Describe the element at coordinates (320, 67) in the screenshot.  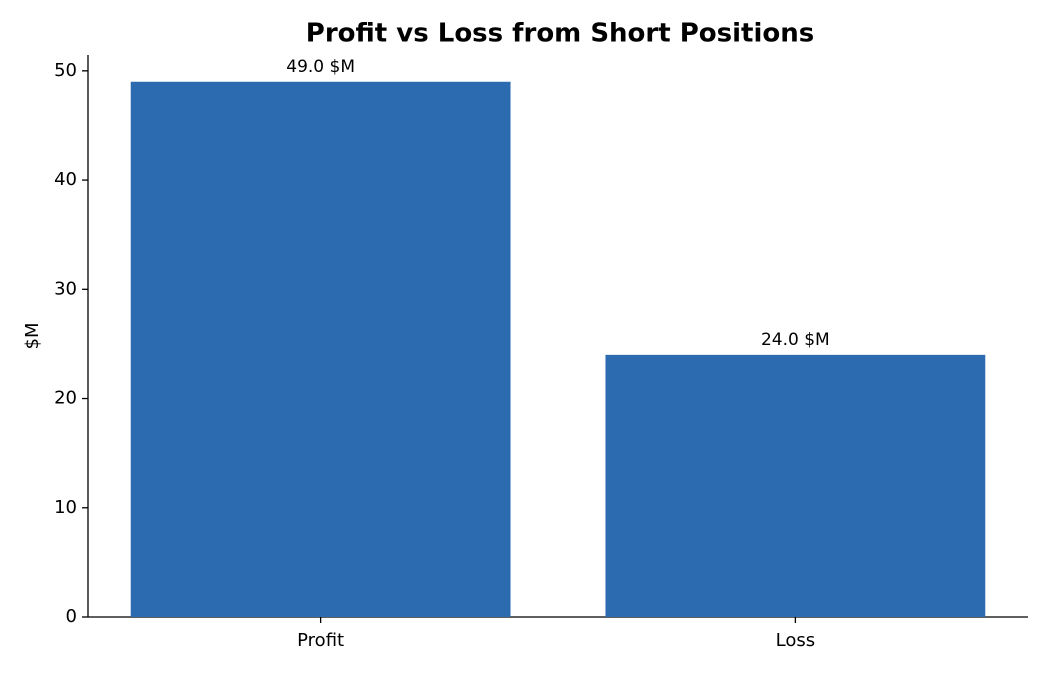
I see `value-label: 49.0 $M` at that location.